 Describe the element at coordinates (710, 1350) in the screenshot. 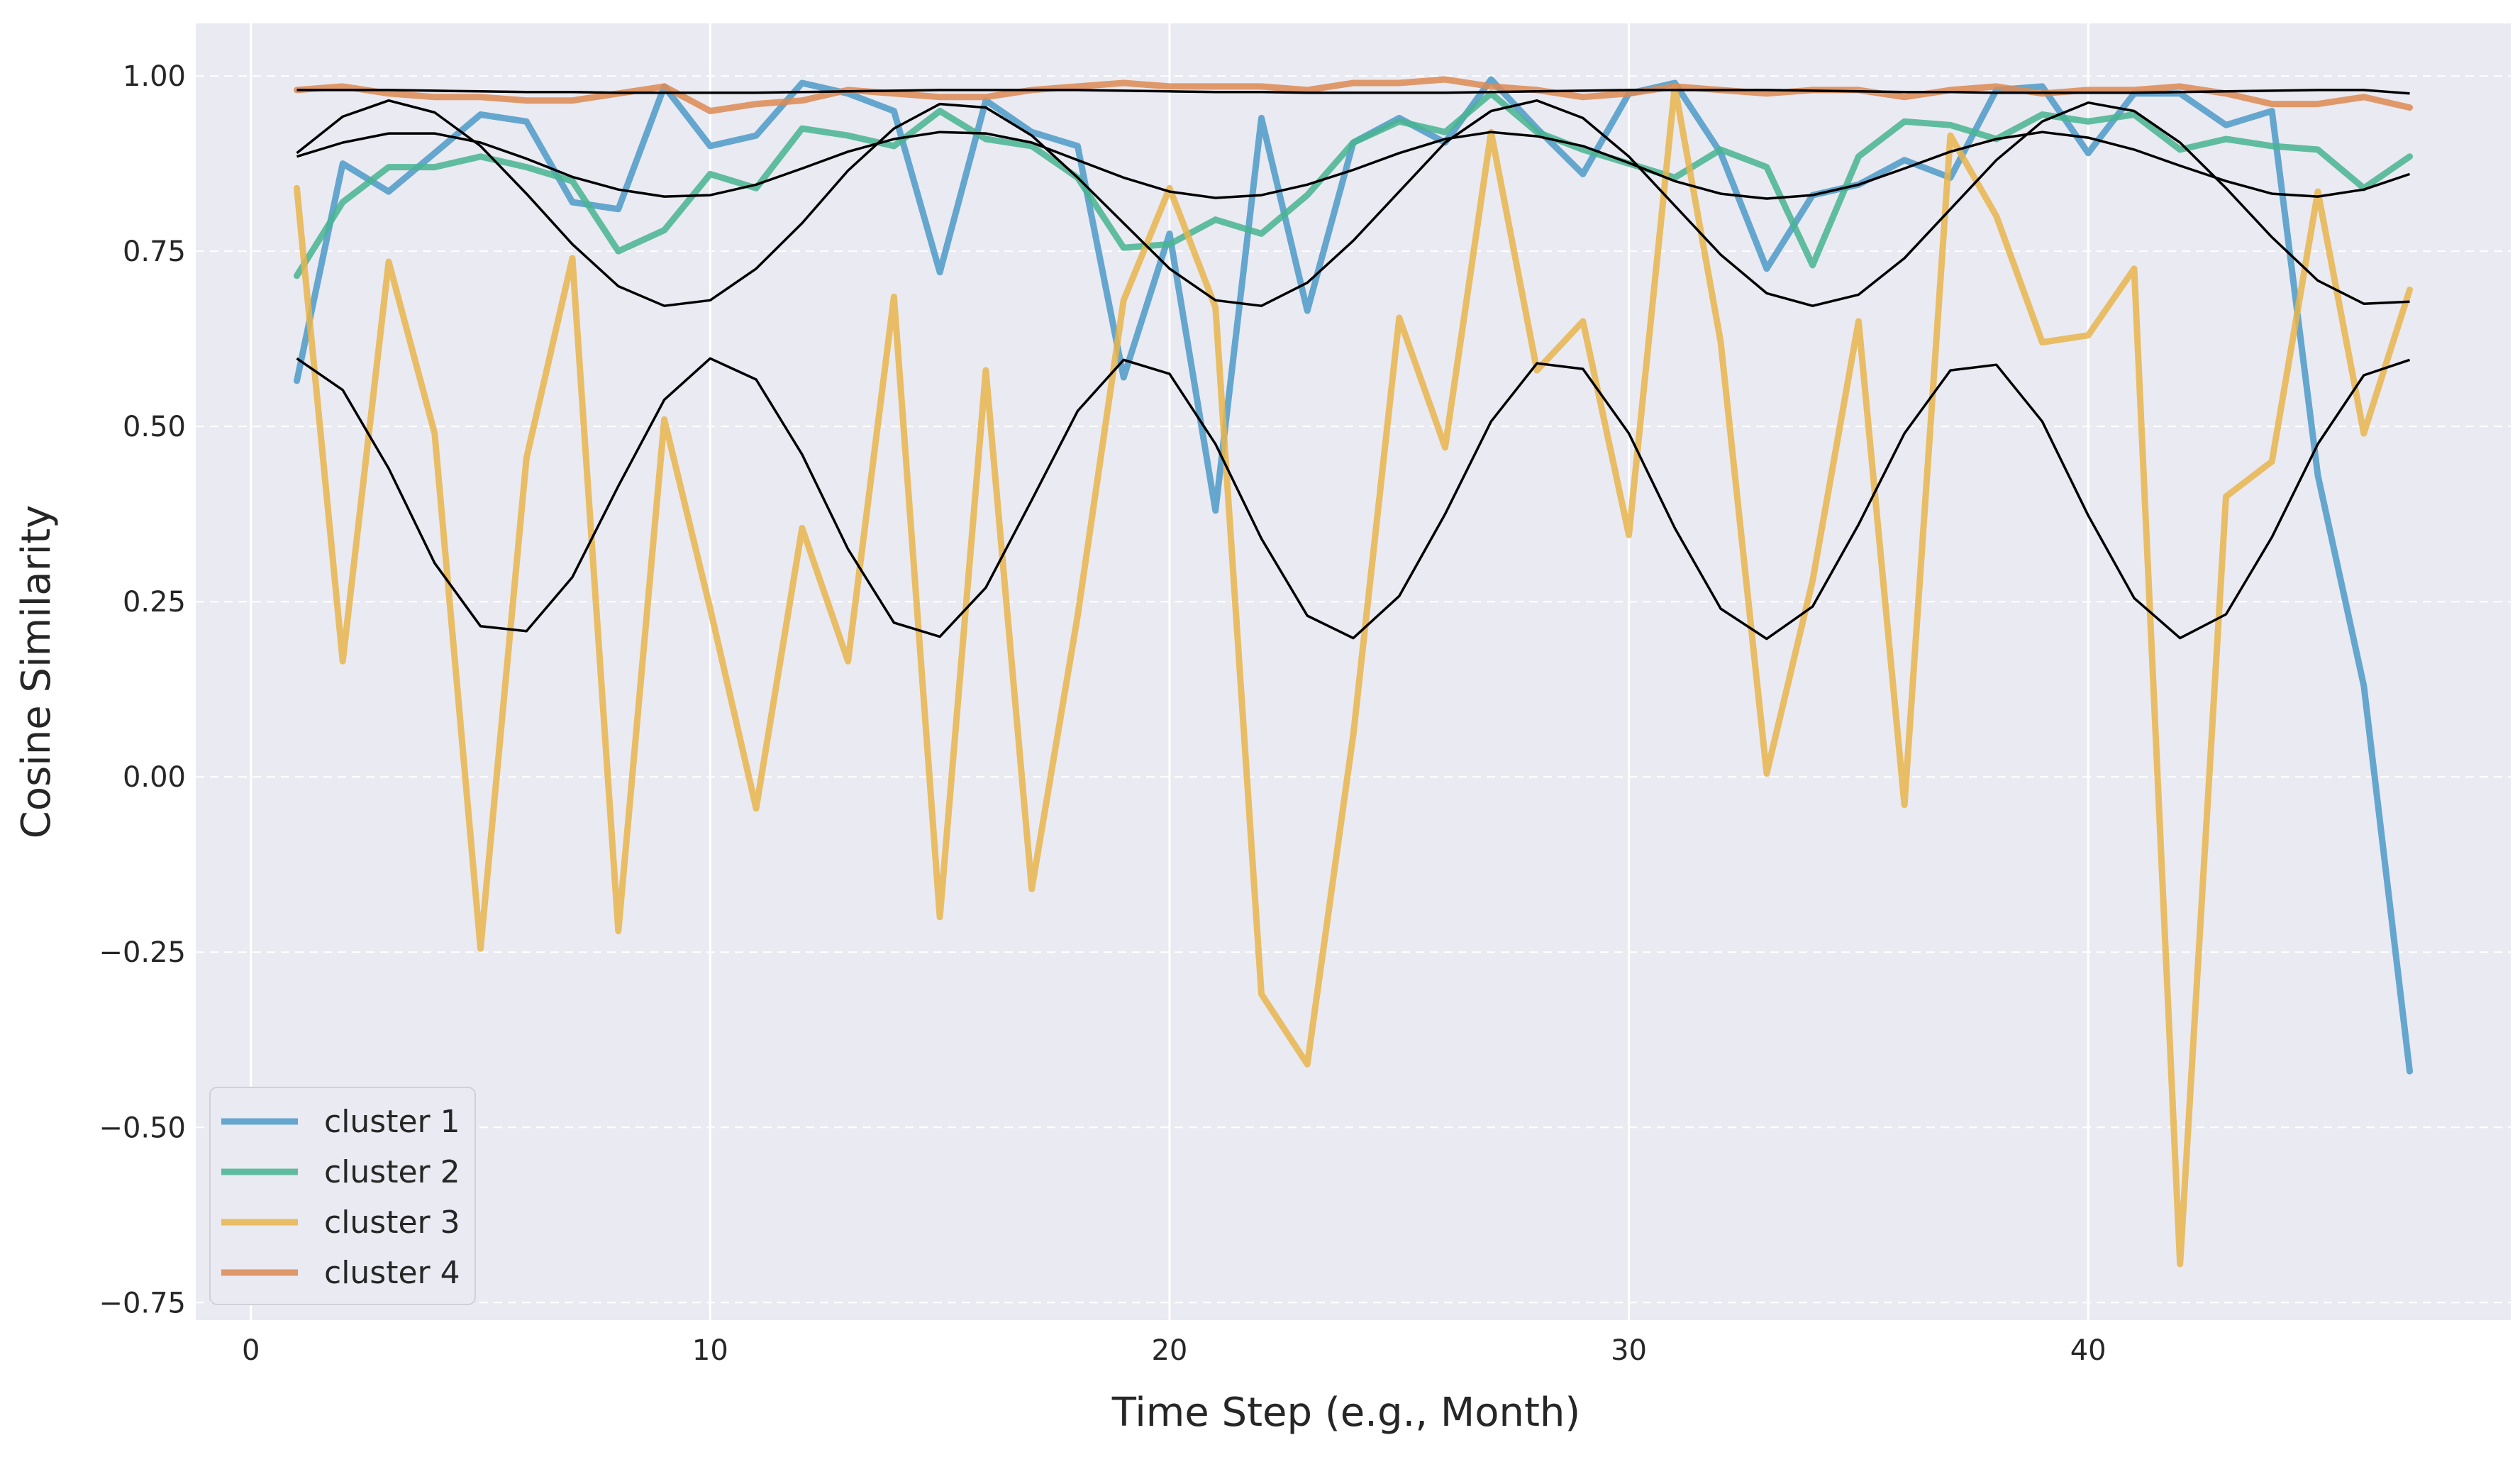

I see `x-tick-label: 10` at that location.